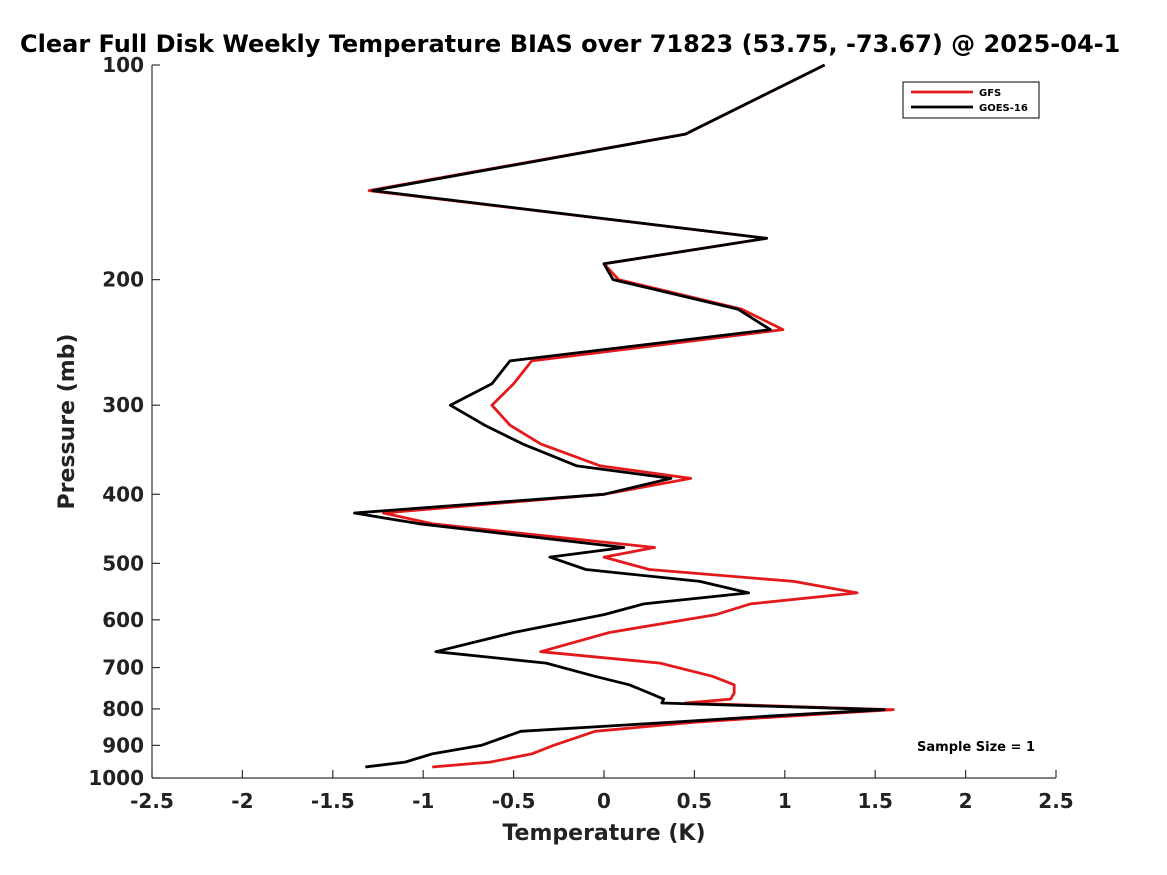 Image resolution: width=1167 pixels, height=875 pixels. Describe the element at coordinates (990, 93) in the screenshot. I see `legend-label: GFS` at that location.